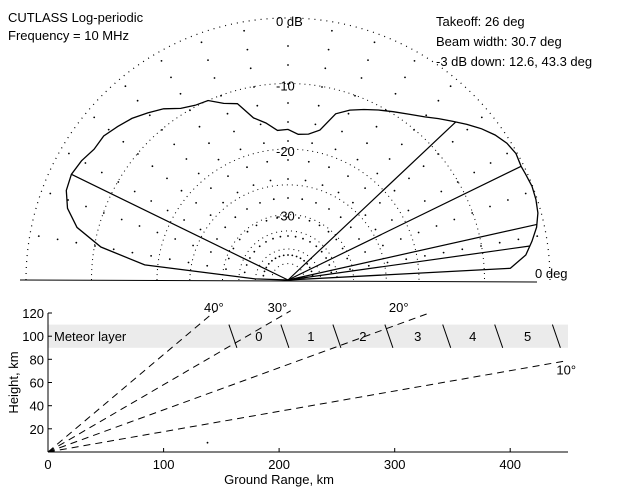  What do you see at coordinates (207, 442) in the screenshot?
I see `data-point` at bounding box center [207, 442].